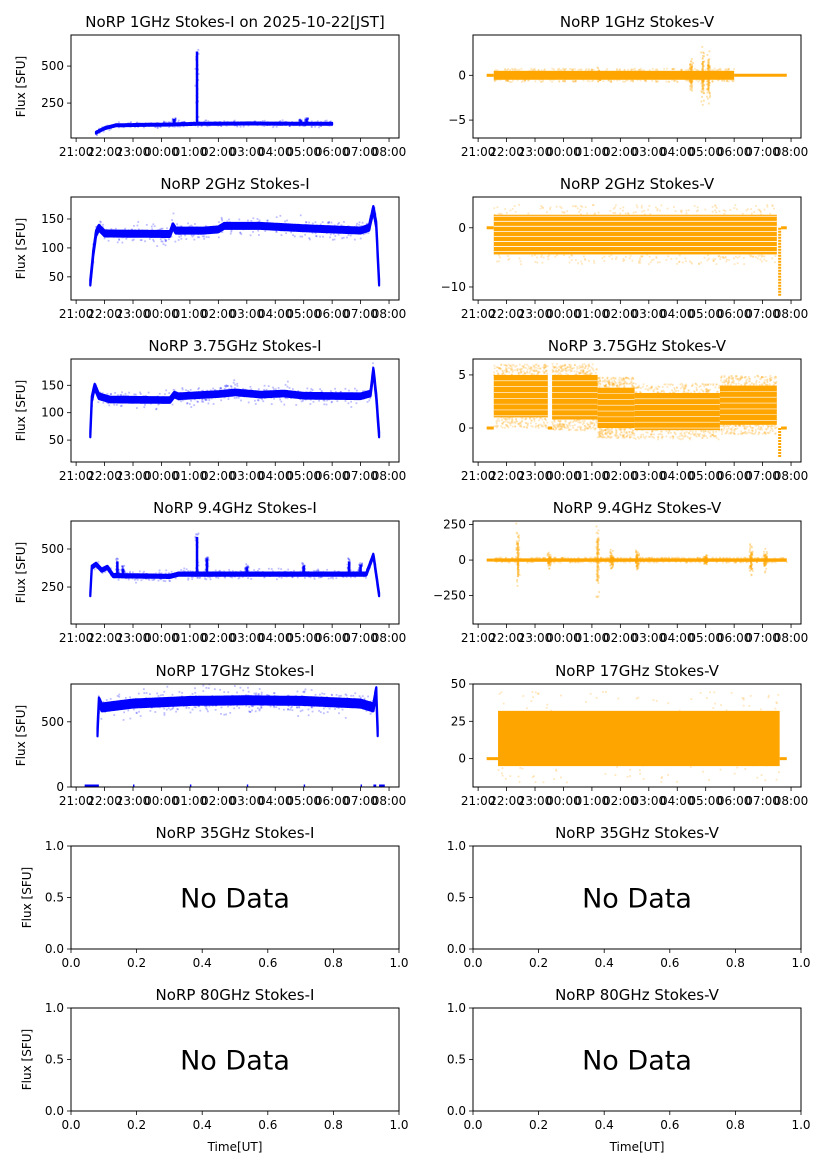 The image size is (827, 1169). I want to click on x-tick-label: 01:00, so click(592, 476).